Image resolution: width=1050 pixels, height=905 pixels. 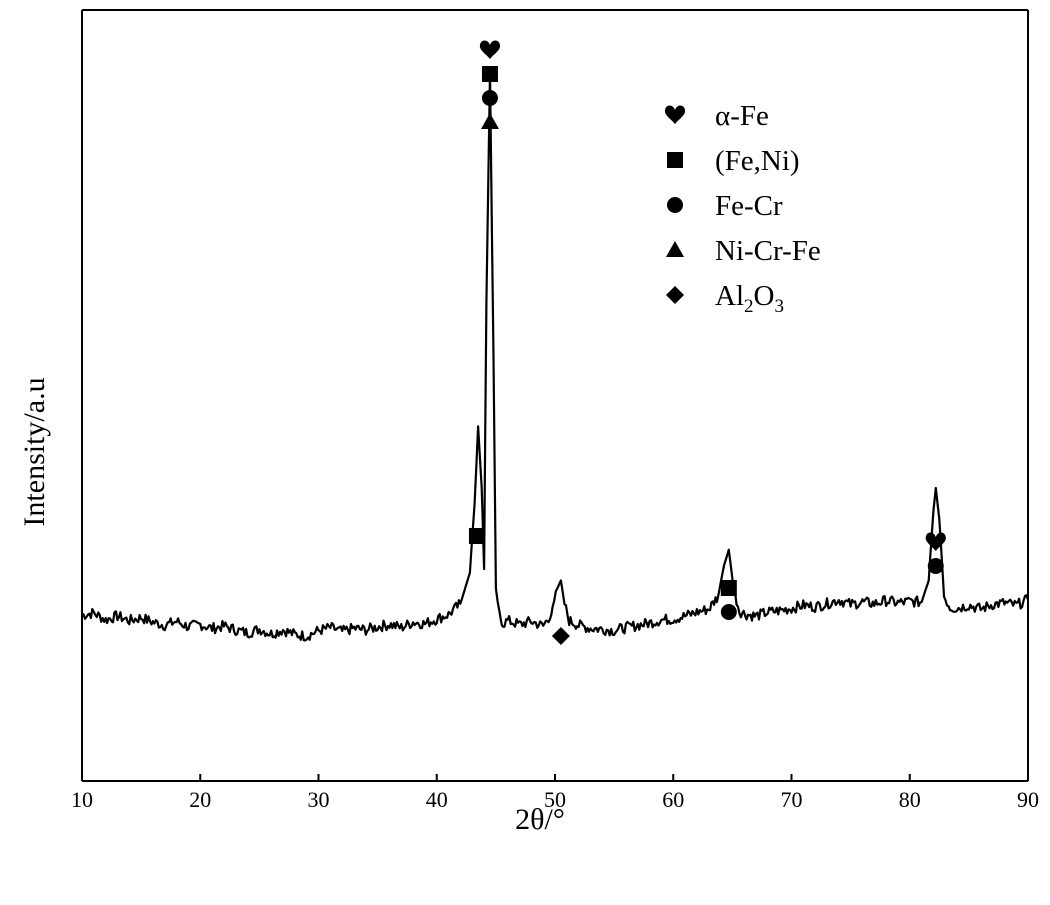 What do you see at coordinates (82, 799) in the screenshot?
I see `x-tick-label: 10` at bounding box center [82, 799].